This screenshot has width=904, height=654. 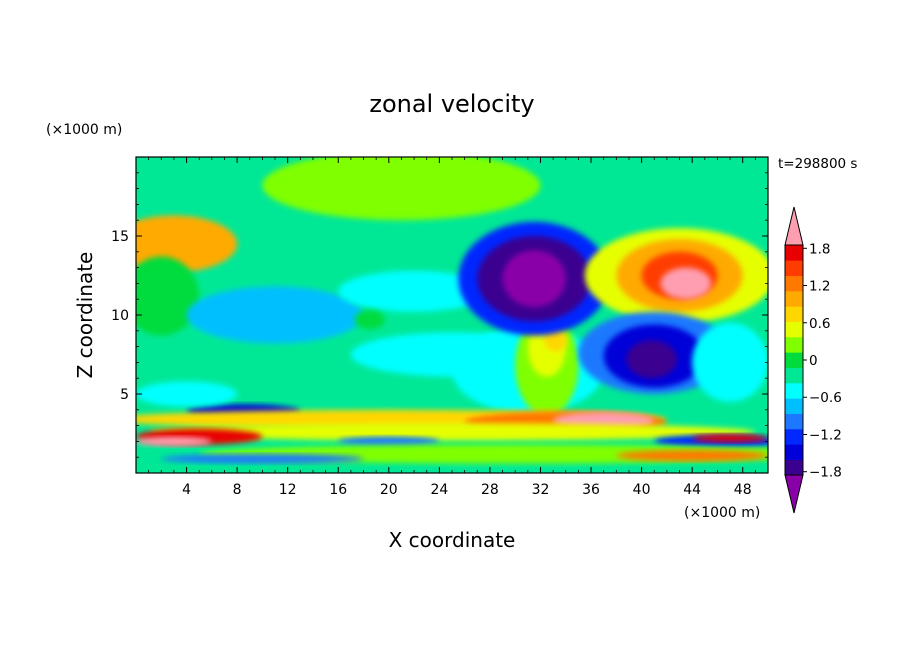 I want to click on x-tick-label: 20, so click(x=389, y=490).